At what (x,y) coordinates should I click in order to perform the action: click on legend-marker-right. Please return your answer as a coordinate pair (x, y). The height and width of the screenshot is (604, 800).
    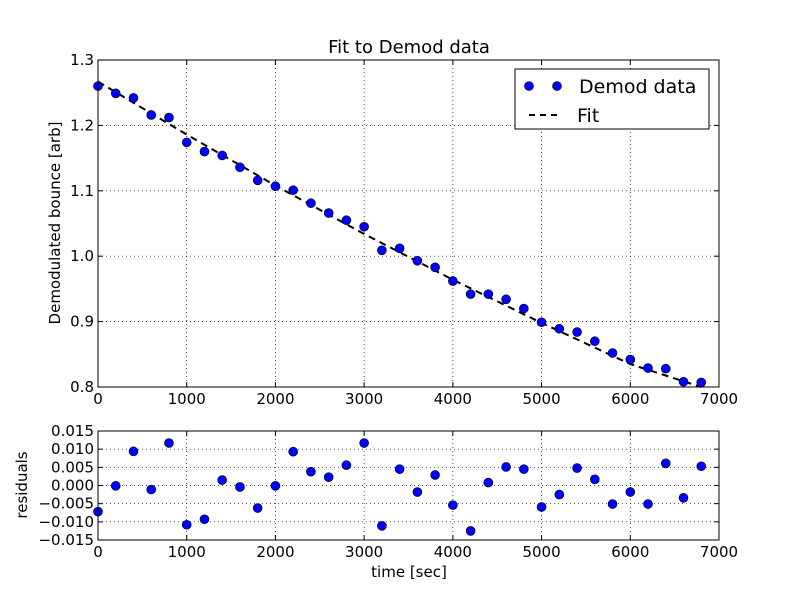
    Looking at the image, I should click on (557, 86).